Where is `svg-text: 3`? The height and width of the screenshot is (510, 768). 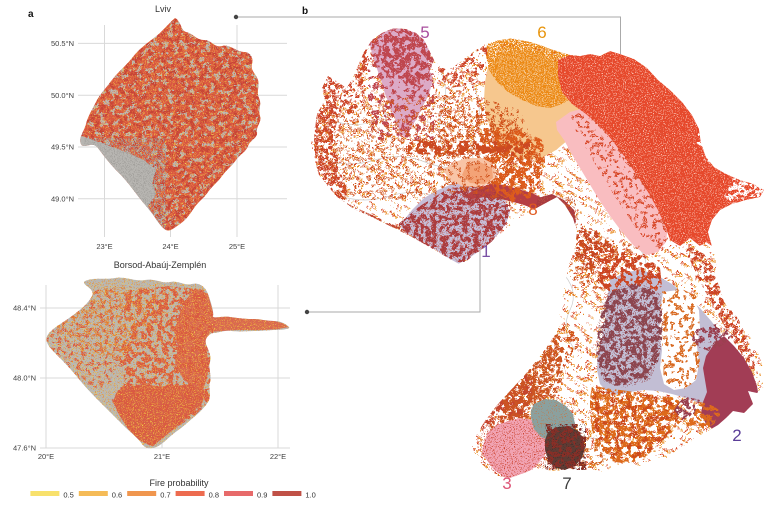 svg-text: 3 is located at coordinates (506, 483).